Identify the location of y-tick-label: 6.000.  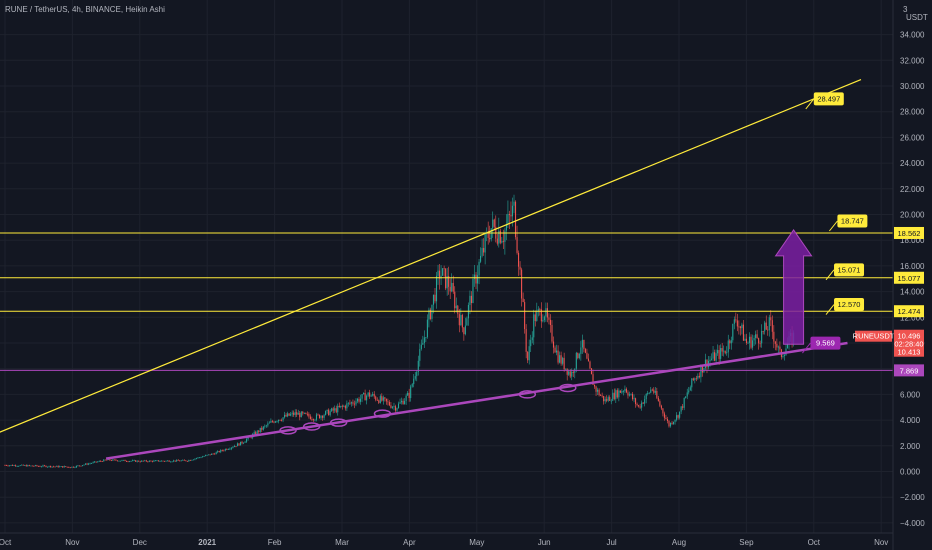
(910, 394).